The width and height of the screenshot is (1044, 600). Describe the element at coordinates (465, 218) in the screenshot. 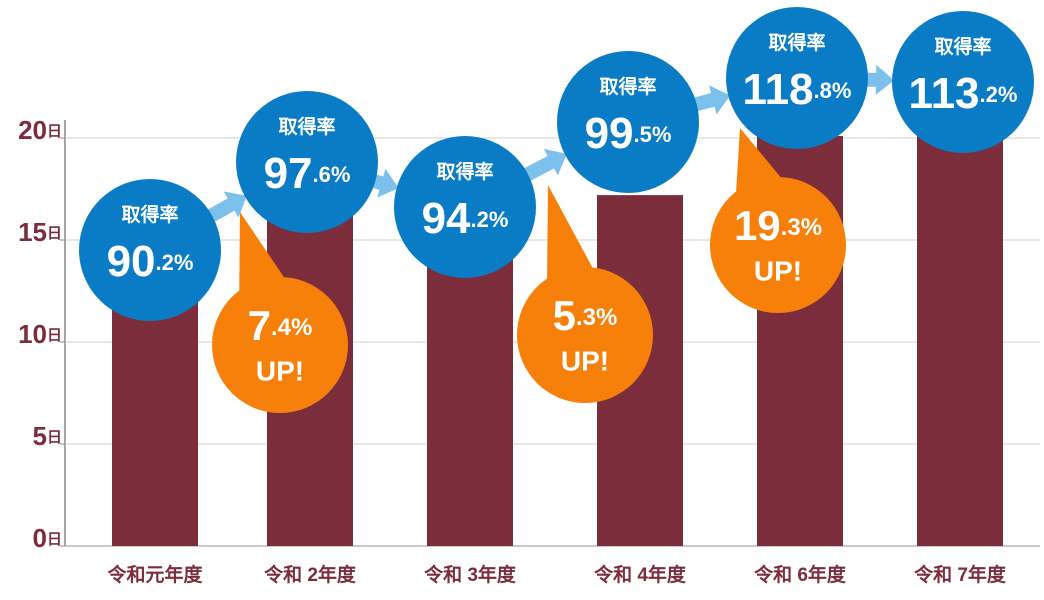

I see `rate-value: 94.2%` at that location.